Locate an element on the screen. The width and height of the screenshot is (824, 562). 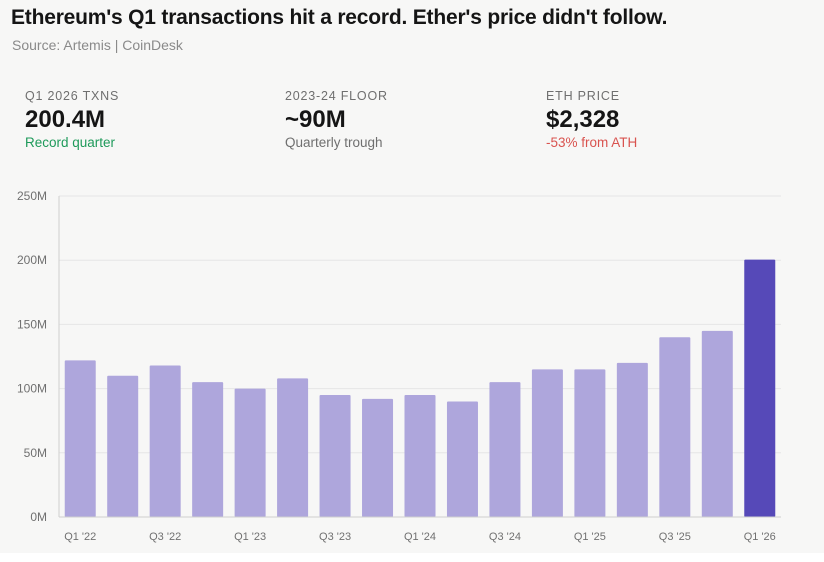
x-tick-label: Q3 '25 is located at coordinates (675, 537).